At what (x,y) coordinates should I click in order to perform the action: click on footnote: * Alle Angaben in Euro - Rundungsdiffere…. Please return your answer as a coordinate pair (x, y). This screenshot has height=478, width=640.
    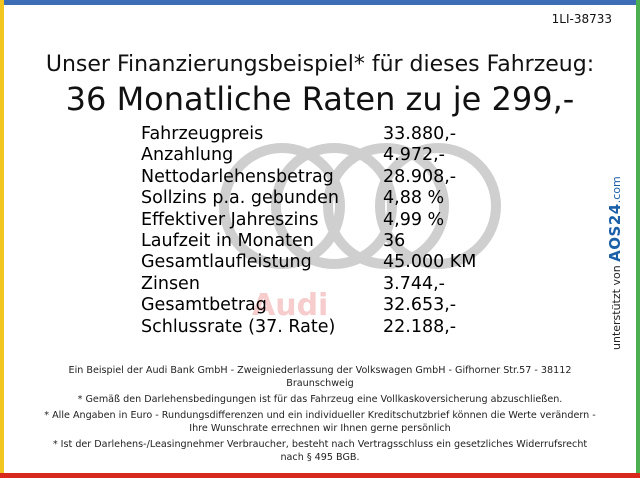
    Looking at the image, I should click on (320, 422).